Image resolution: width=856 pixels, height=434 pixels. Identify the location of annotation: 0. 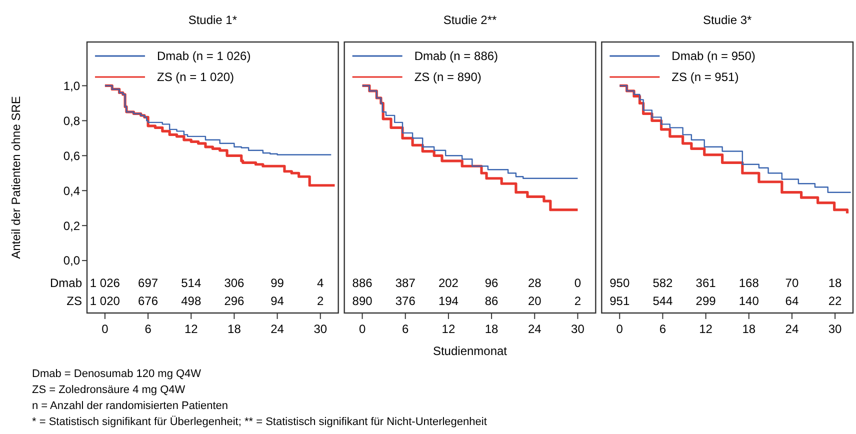
(578, 283).